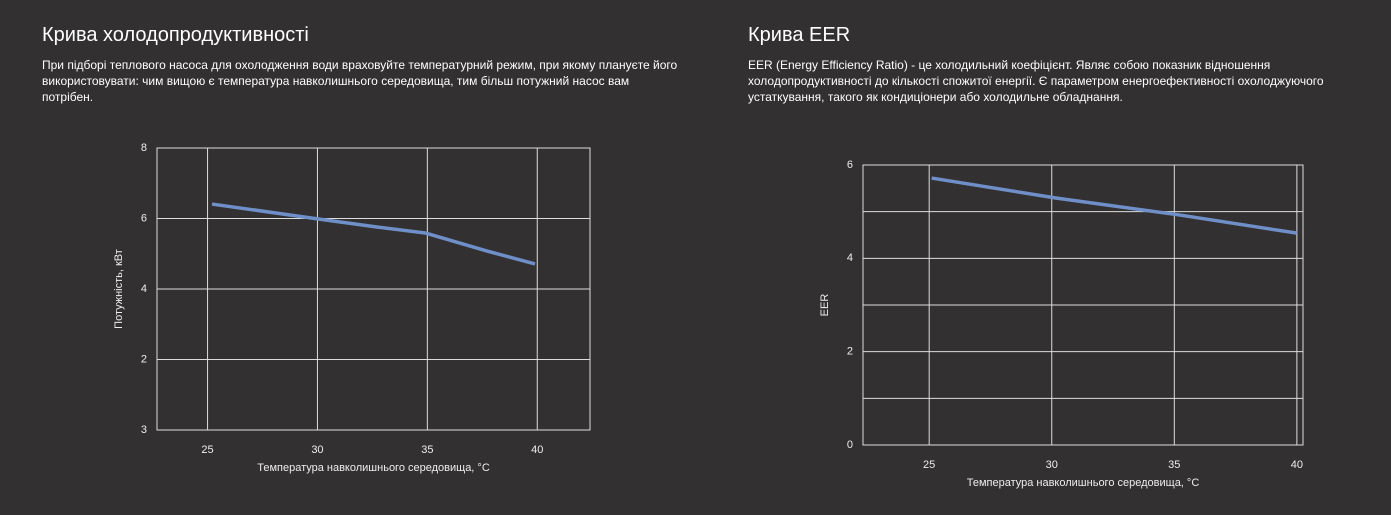 The width and height of the screenshot is (1391, 515). I want to click on y-tick-label: 8, so click(144, 148).